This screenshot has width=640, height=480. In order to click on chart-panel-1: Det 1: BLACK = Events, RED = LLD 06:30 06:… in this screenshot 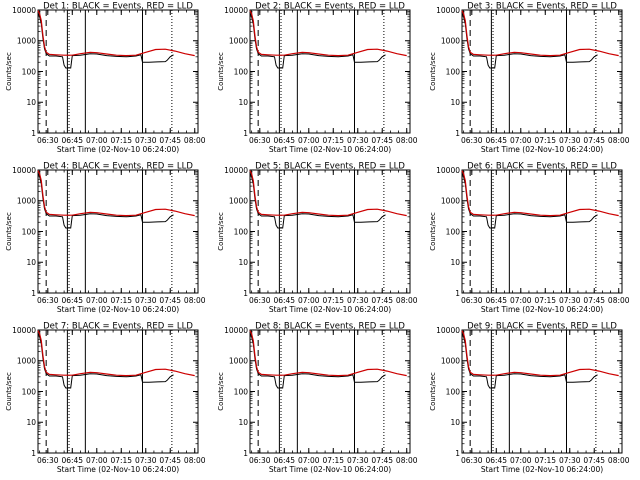, I will do `click(105, 78)`.